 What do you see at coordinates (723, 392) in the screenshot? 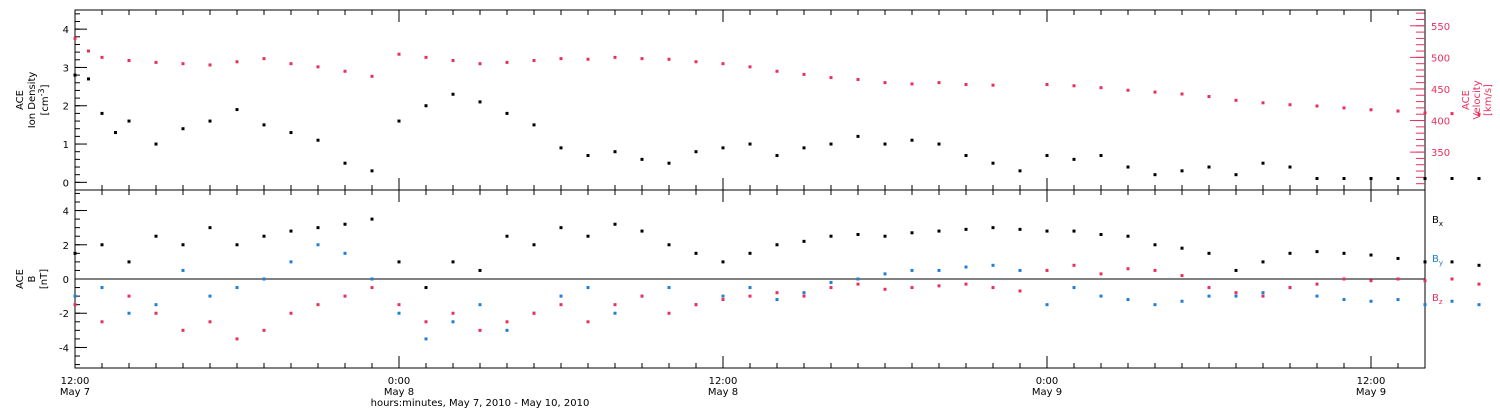
I see `date-tick-label: May 8` at bounding box center [723, 392].